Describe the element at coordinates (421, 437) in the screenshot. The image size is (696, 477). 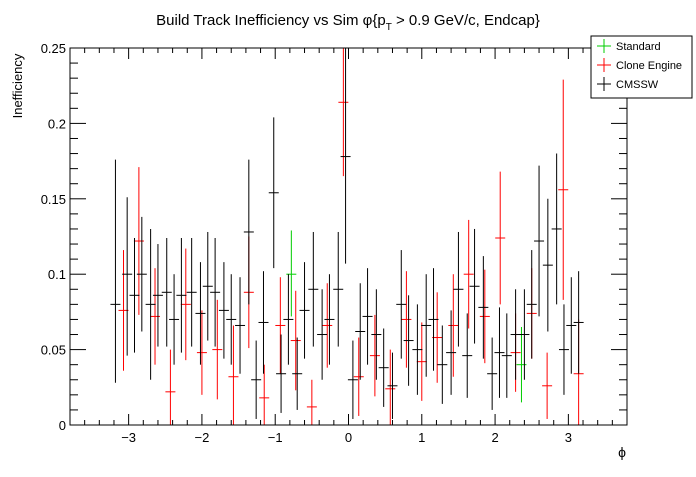
I see `x-tick-label: 1` at that location.